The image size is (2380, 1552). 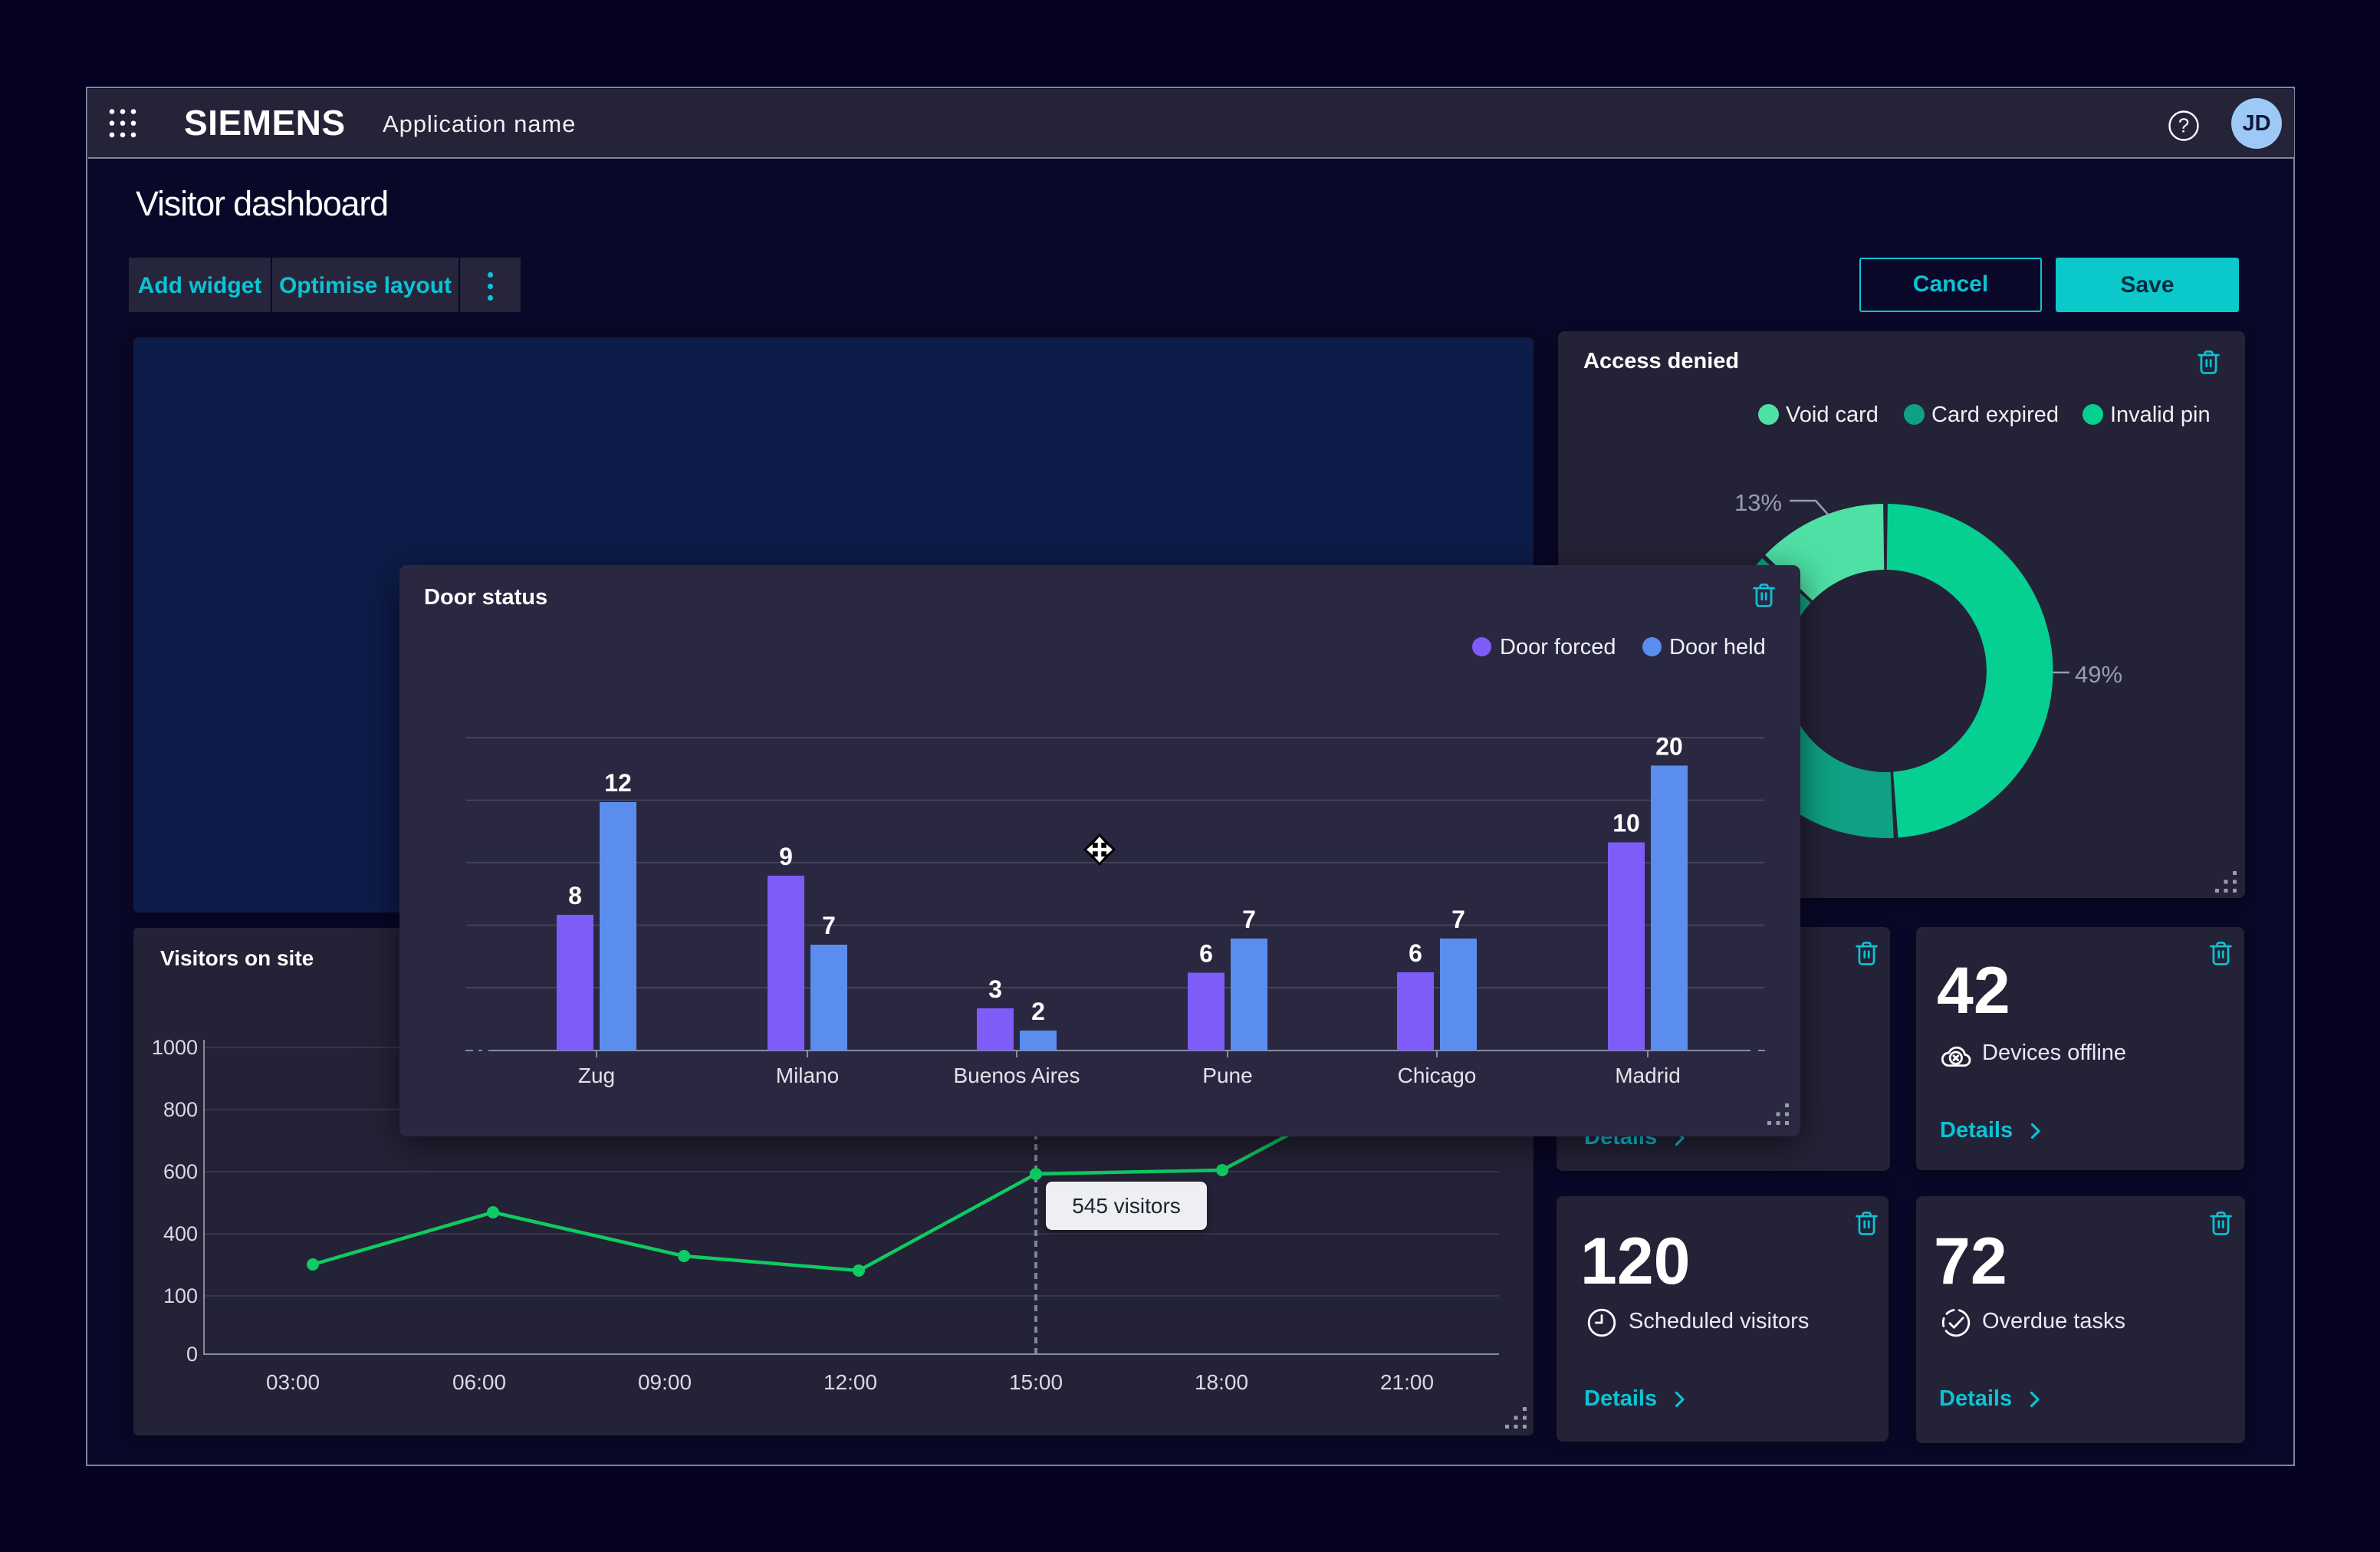 What do you see at coordinates (1036, 1382) in the screenshot?
I see `svg-text: 15:00` at bounding box center [1036, 1382].